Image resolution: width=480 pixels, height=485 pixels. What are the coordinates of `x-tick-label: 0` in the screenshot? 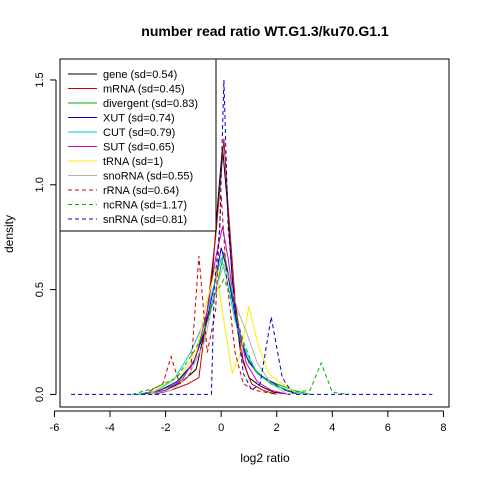 It's located at (221, 428).